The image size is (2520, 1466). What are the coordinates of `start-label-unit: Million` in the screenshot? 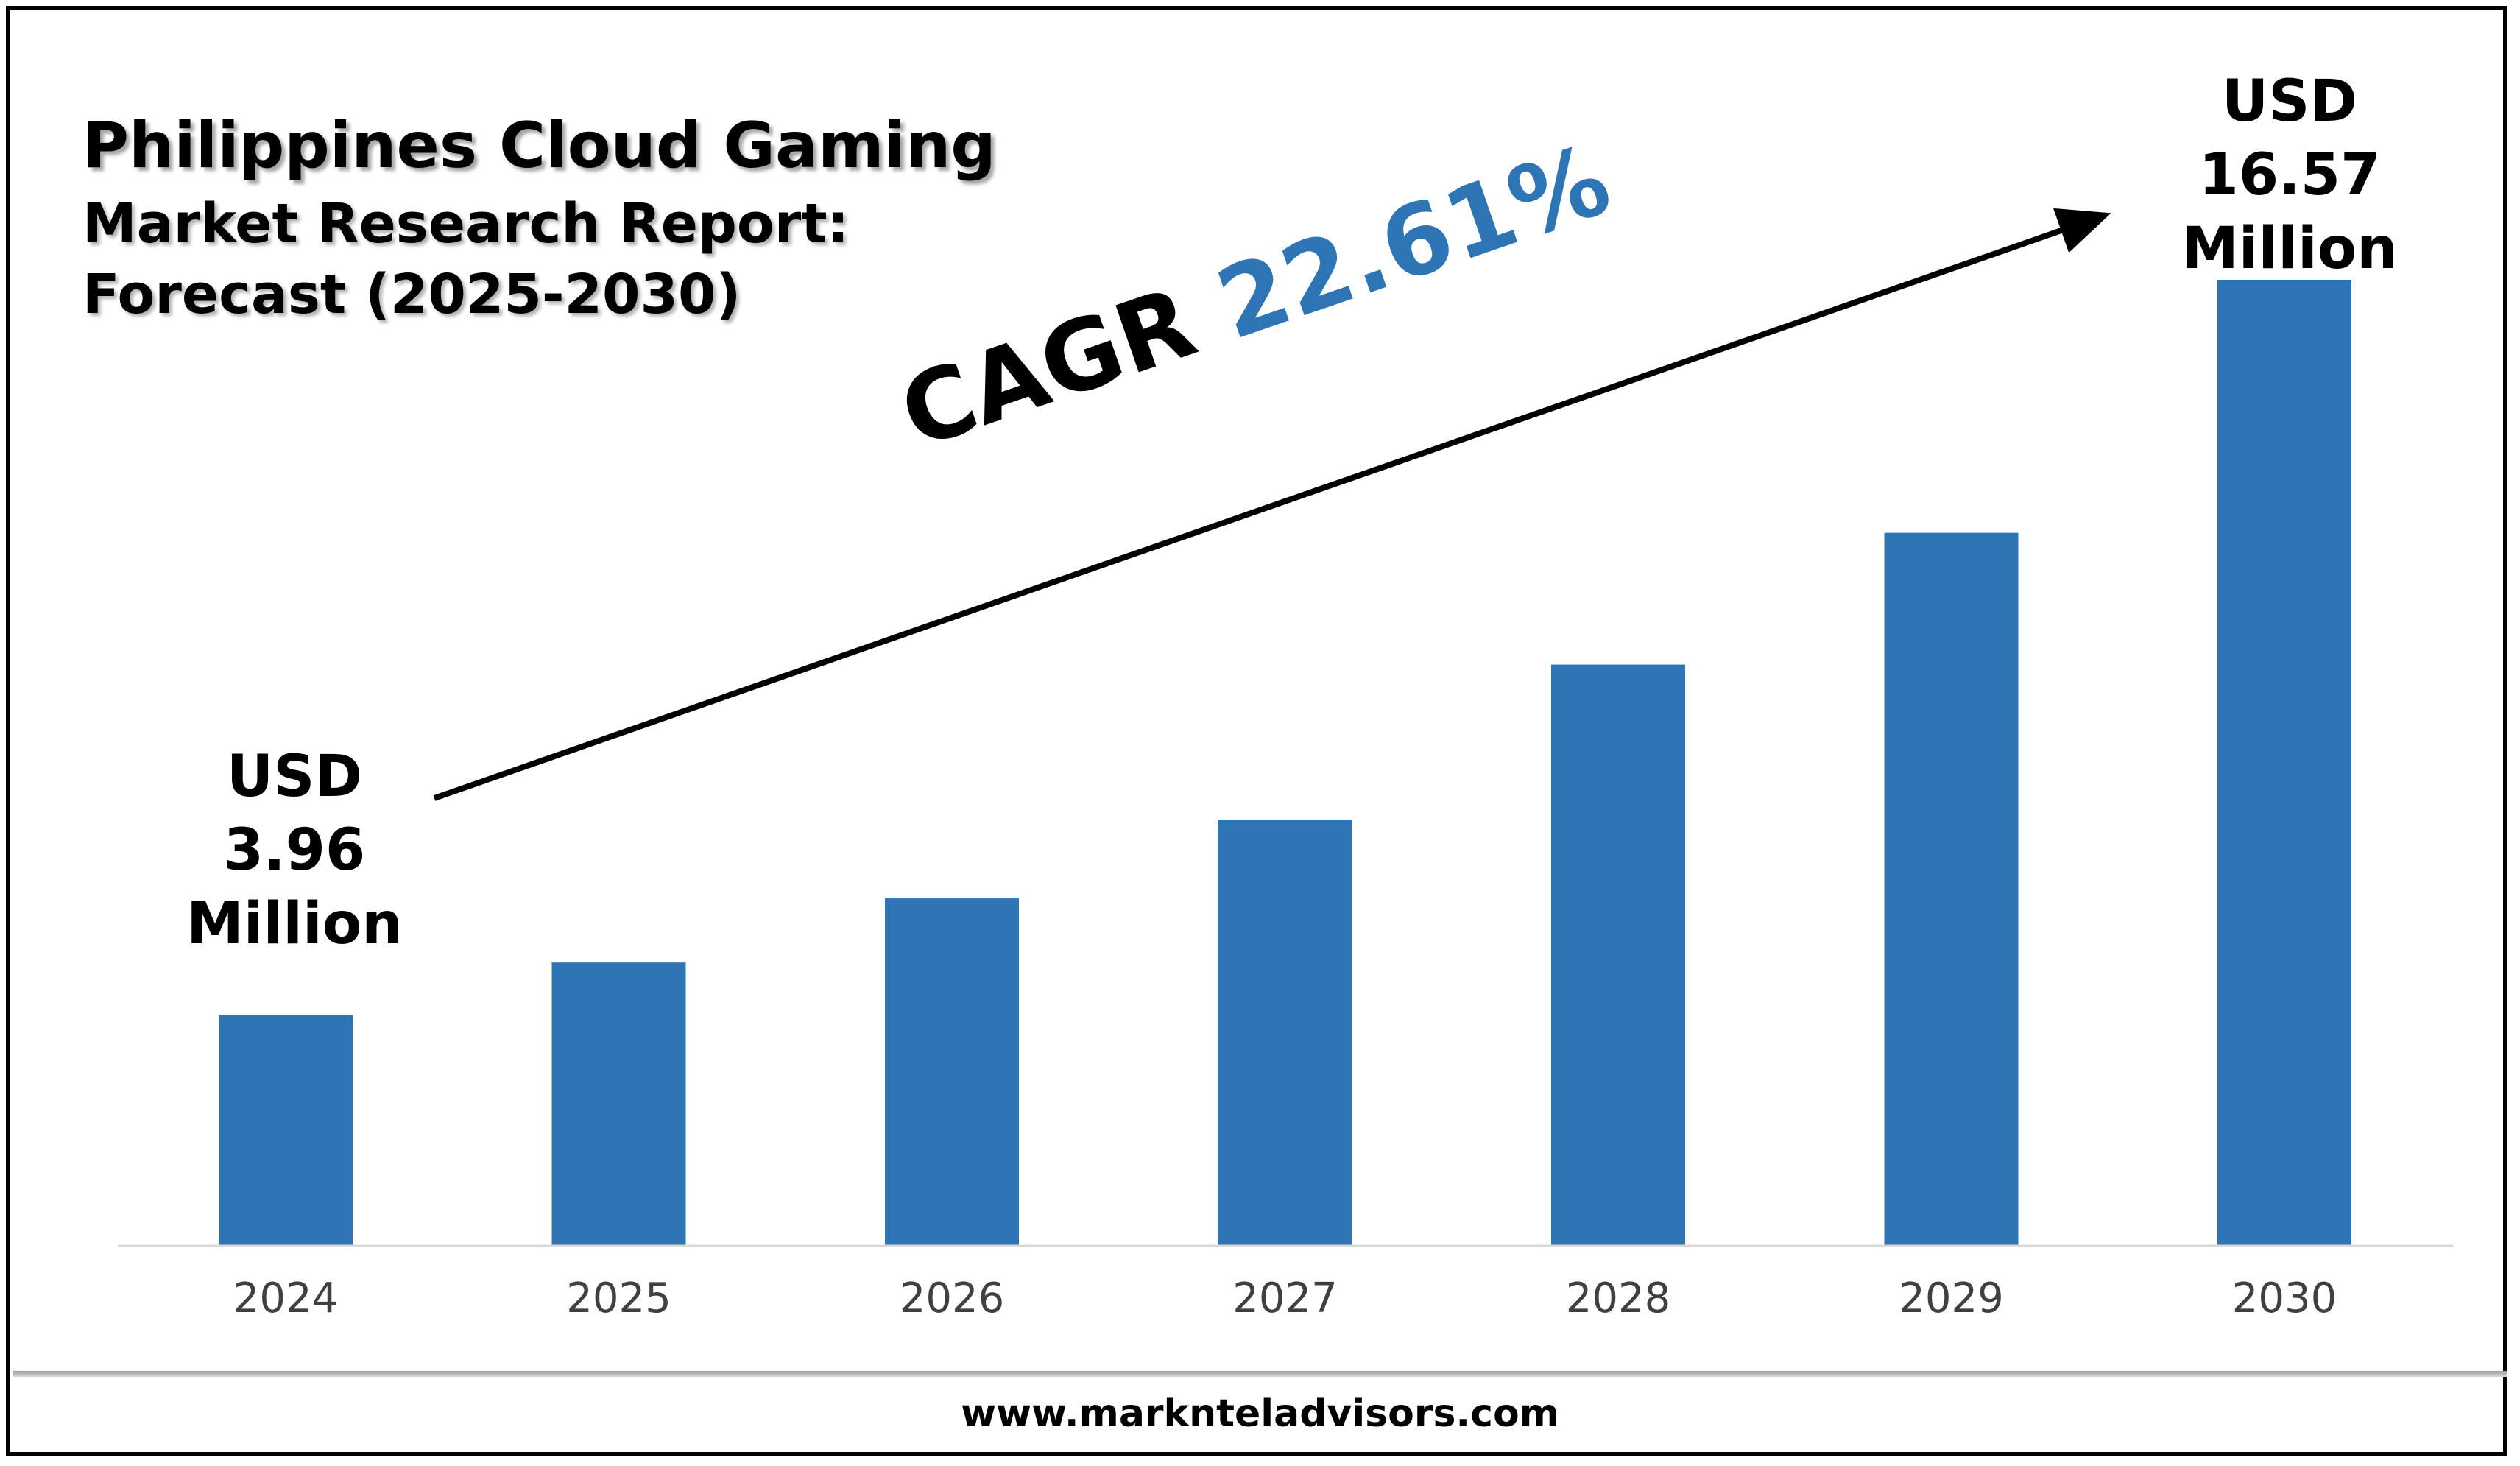 It's located at (294, 924).